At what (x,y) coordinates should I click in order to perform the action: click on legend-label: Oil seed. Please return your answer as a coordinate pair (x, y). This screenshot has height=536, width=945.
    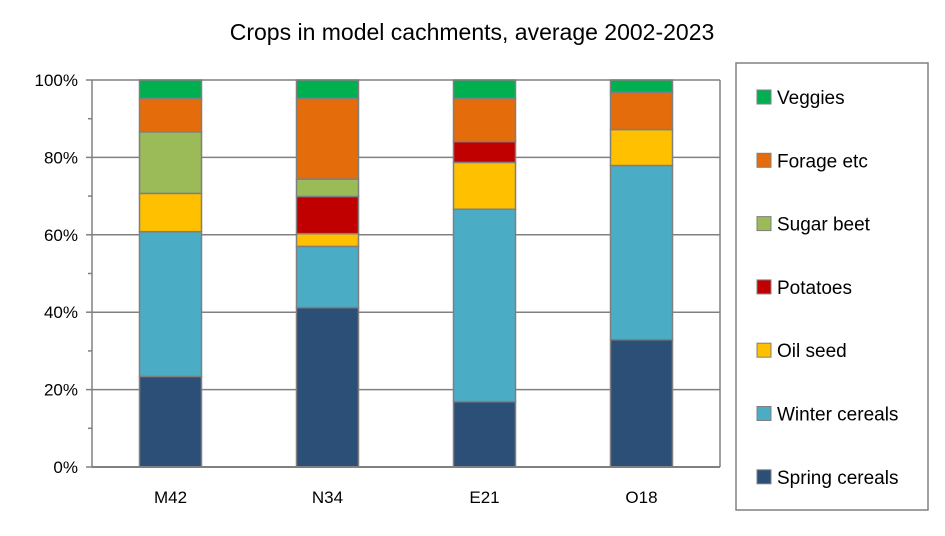
    Looking at the image, I should click on (812, 351).